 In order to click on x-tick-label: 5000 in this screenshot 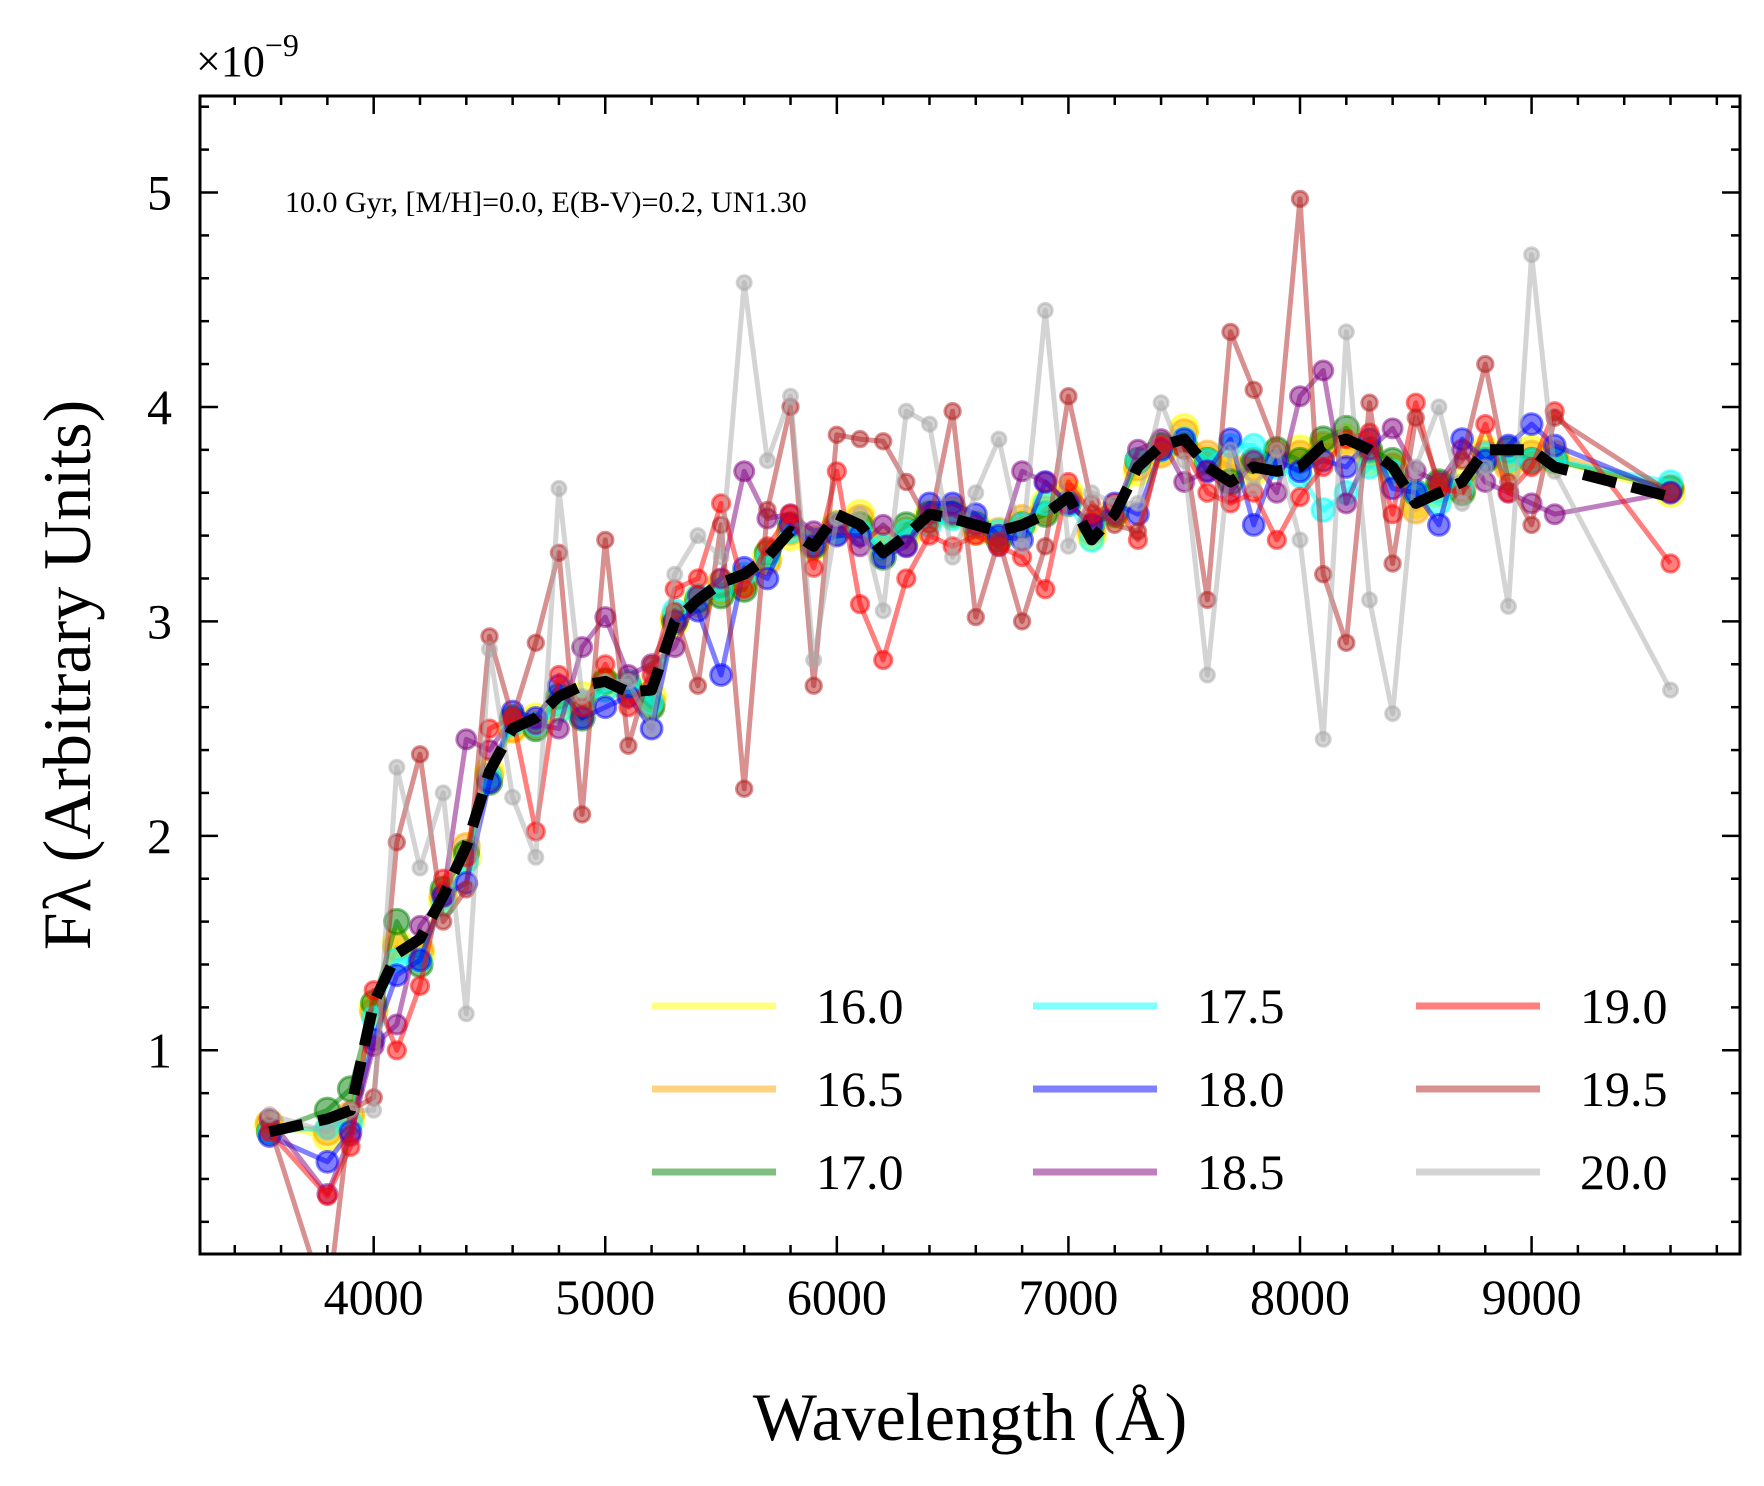, I will do `click(605, 1297)`.